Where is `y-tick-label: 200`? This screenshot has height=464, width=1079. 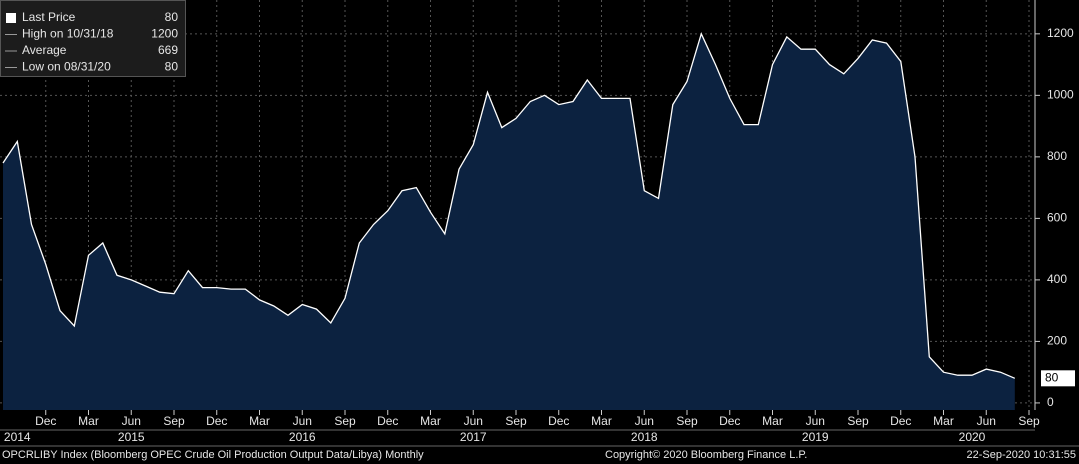
y-tick-label: 200 is located at coordinates (1057, 341).